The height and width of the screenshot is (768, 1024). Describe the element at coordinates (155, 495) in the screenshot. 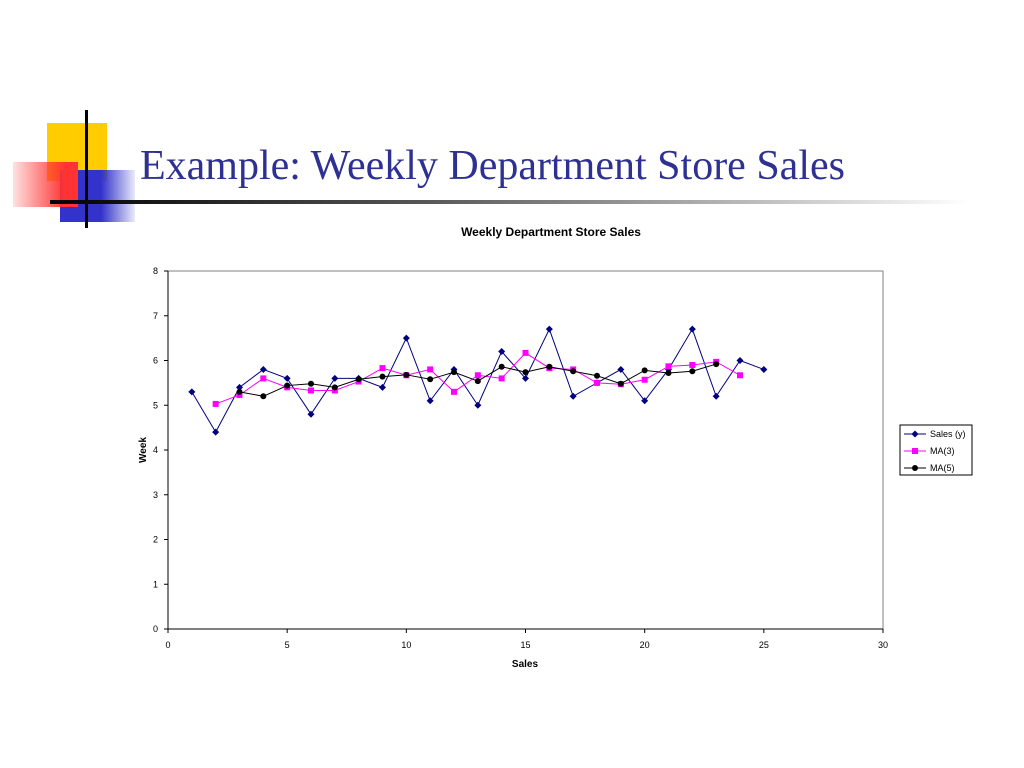

I see `y-tick-label: 3` at that location.